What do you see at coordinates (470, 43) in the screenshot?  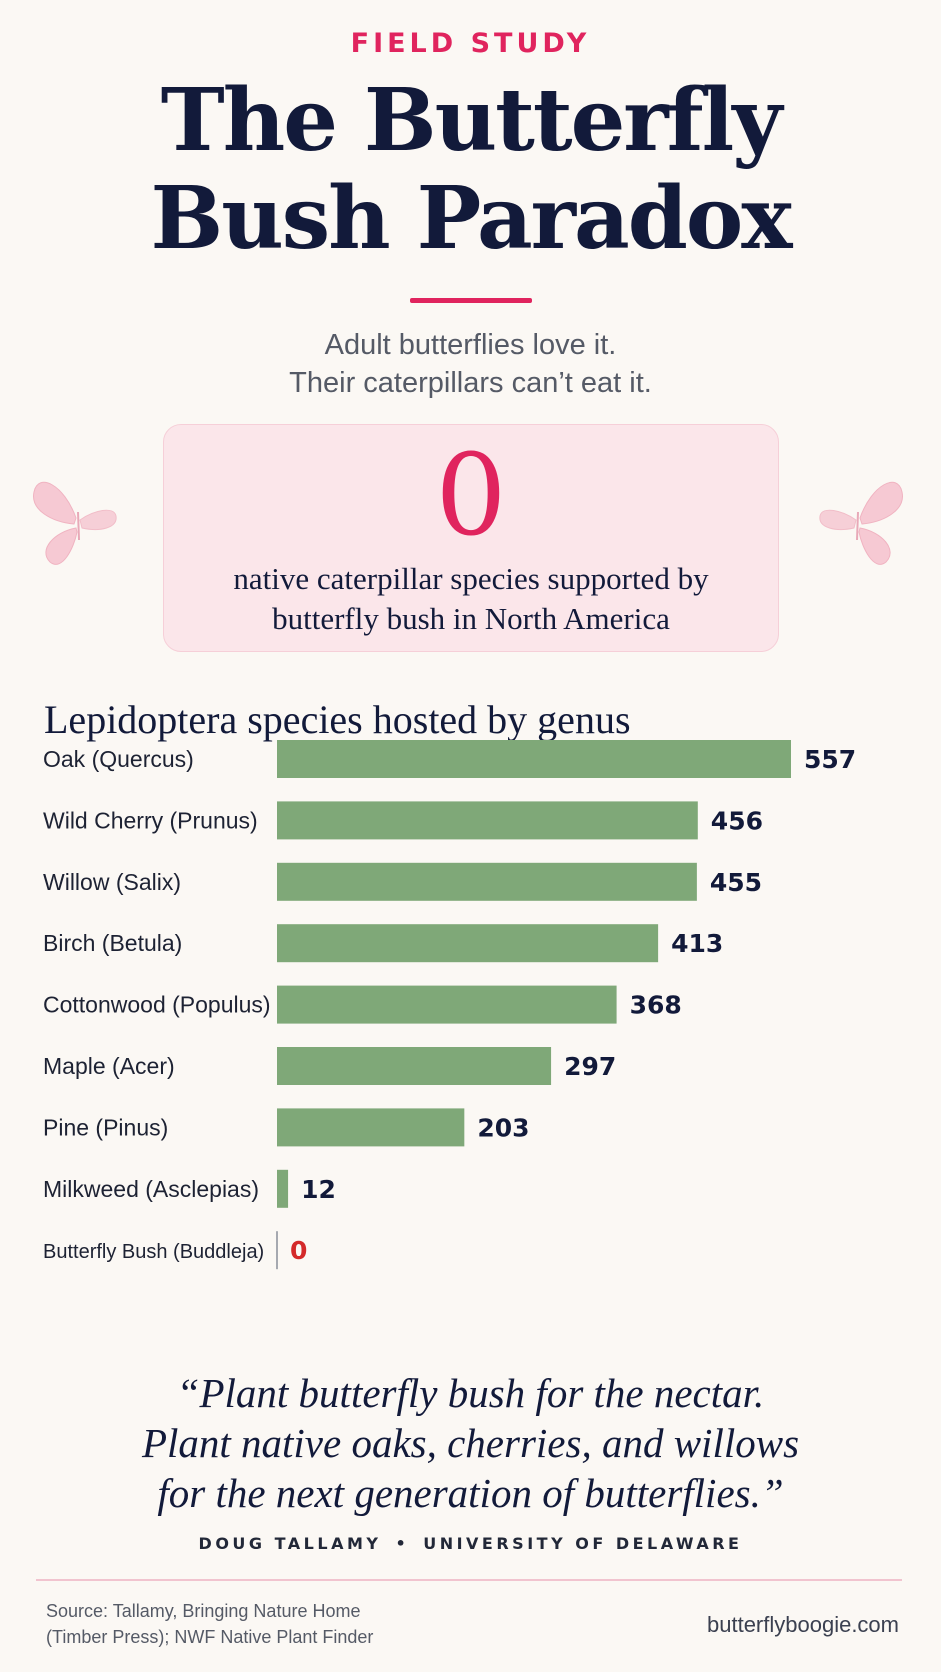 I see `eyebrow-label: FIELD STUDY` at bounding box center [470, 43].